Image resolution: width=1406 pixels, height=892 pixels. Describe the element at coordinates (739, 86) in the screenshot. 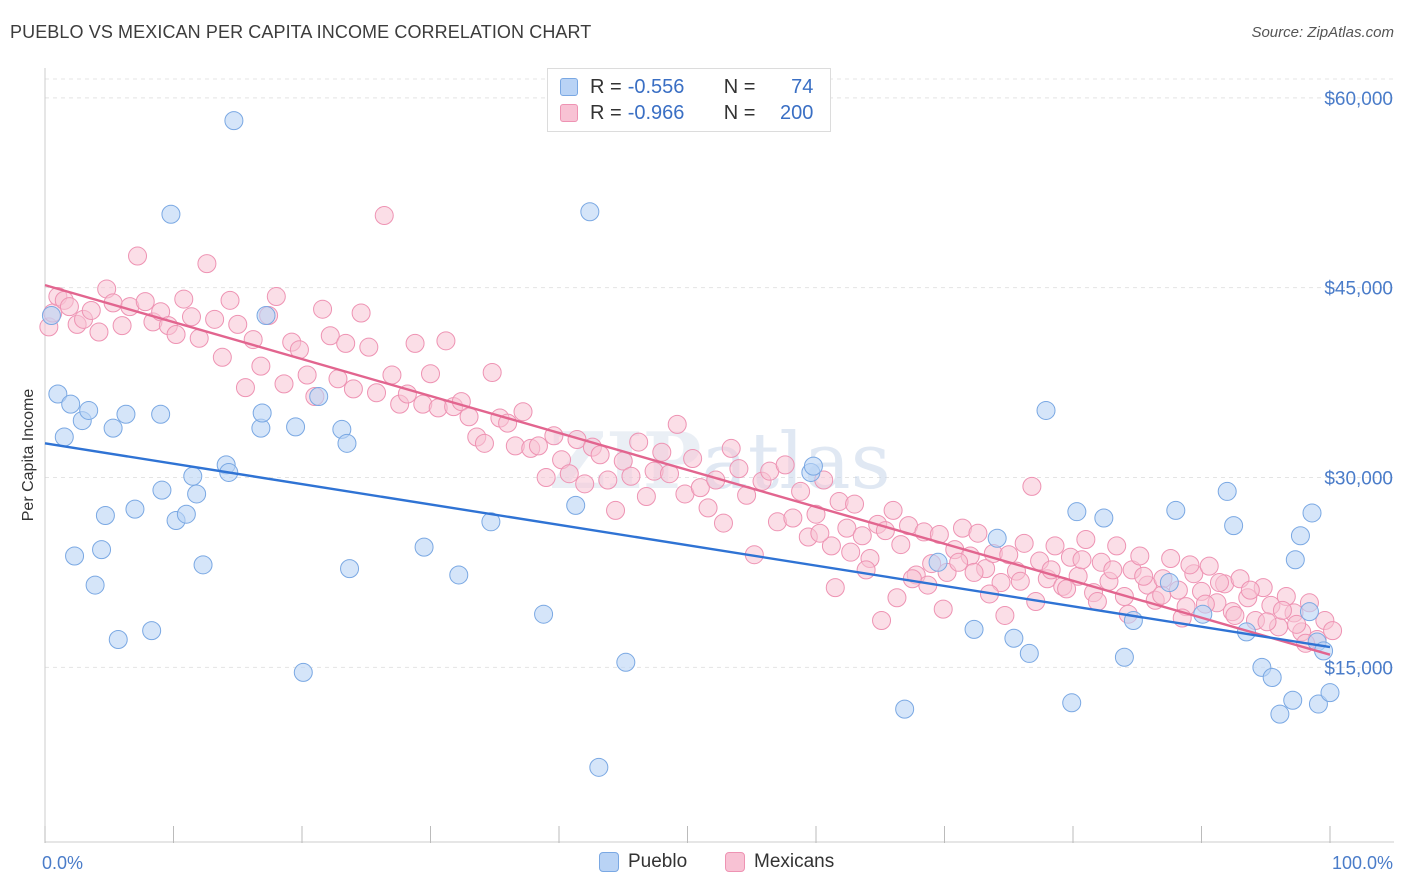

I see `legend-n-label: N =` at that location.